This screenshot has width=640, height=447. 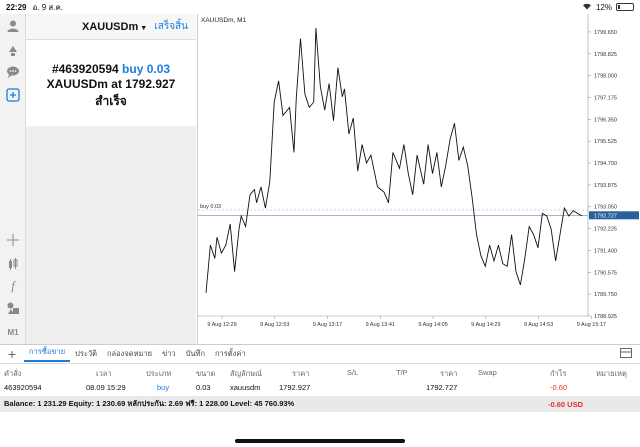 What do you see at coordinates (169, 353) in the screenshot?
I see `tab-news: ข่าว` at bounding box center [169, 353].